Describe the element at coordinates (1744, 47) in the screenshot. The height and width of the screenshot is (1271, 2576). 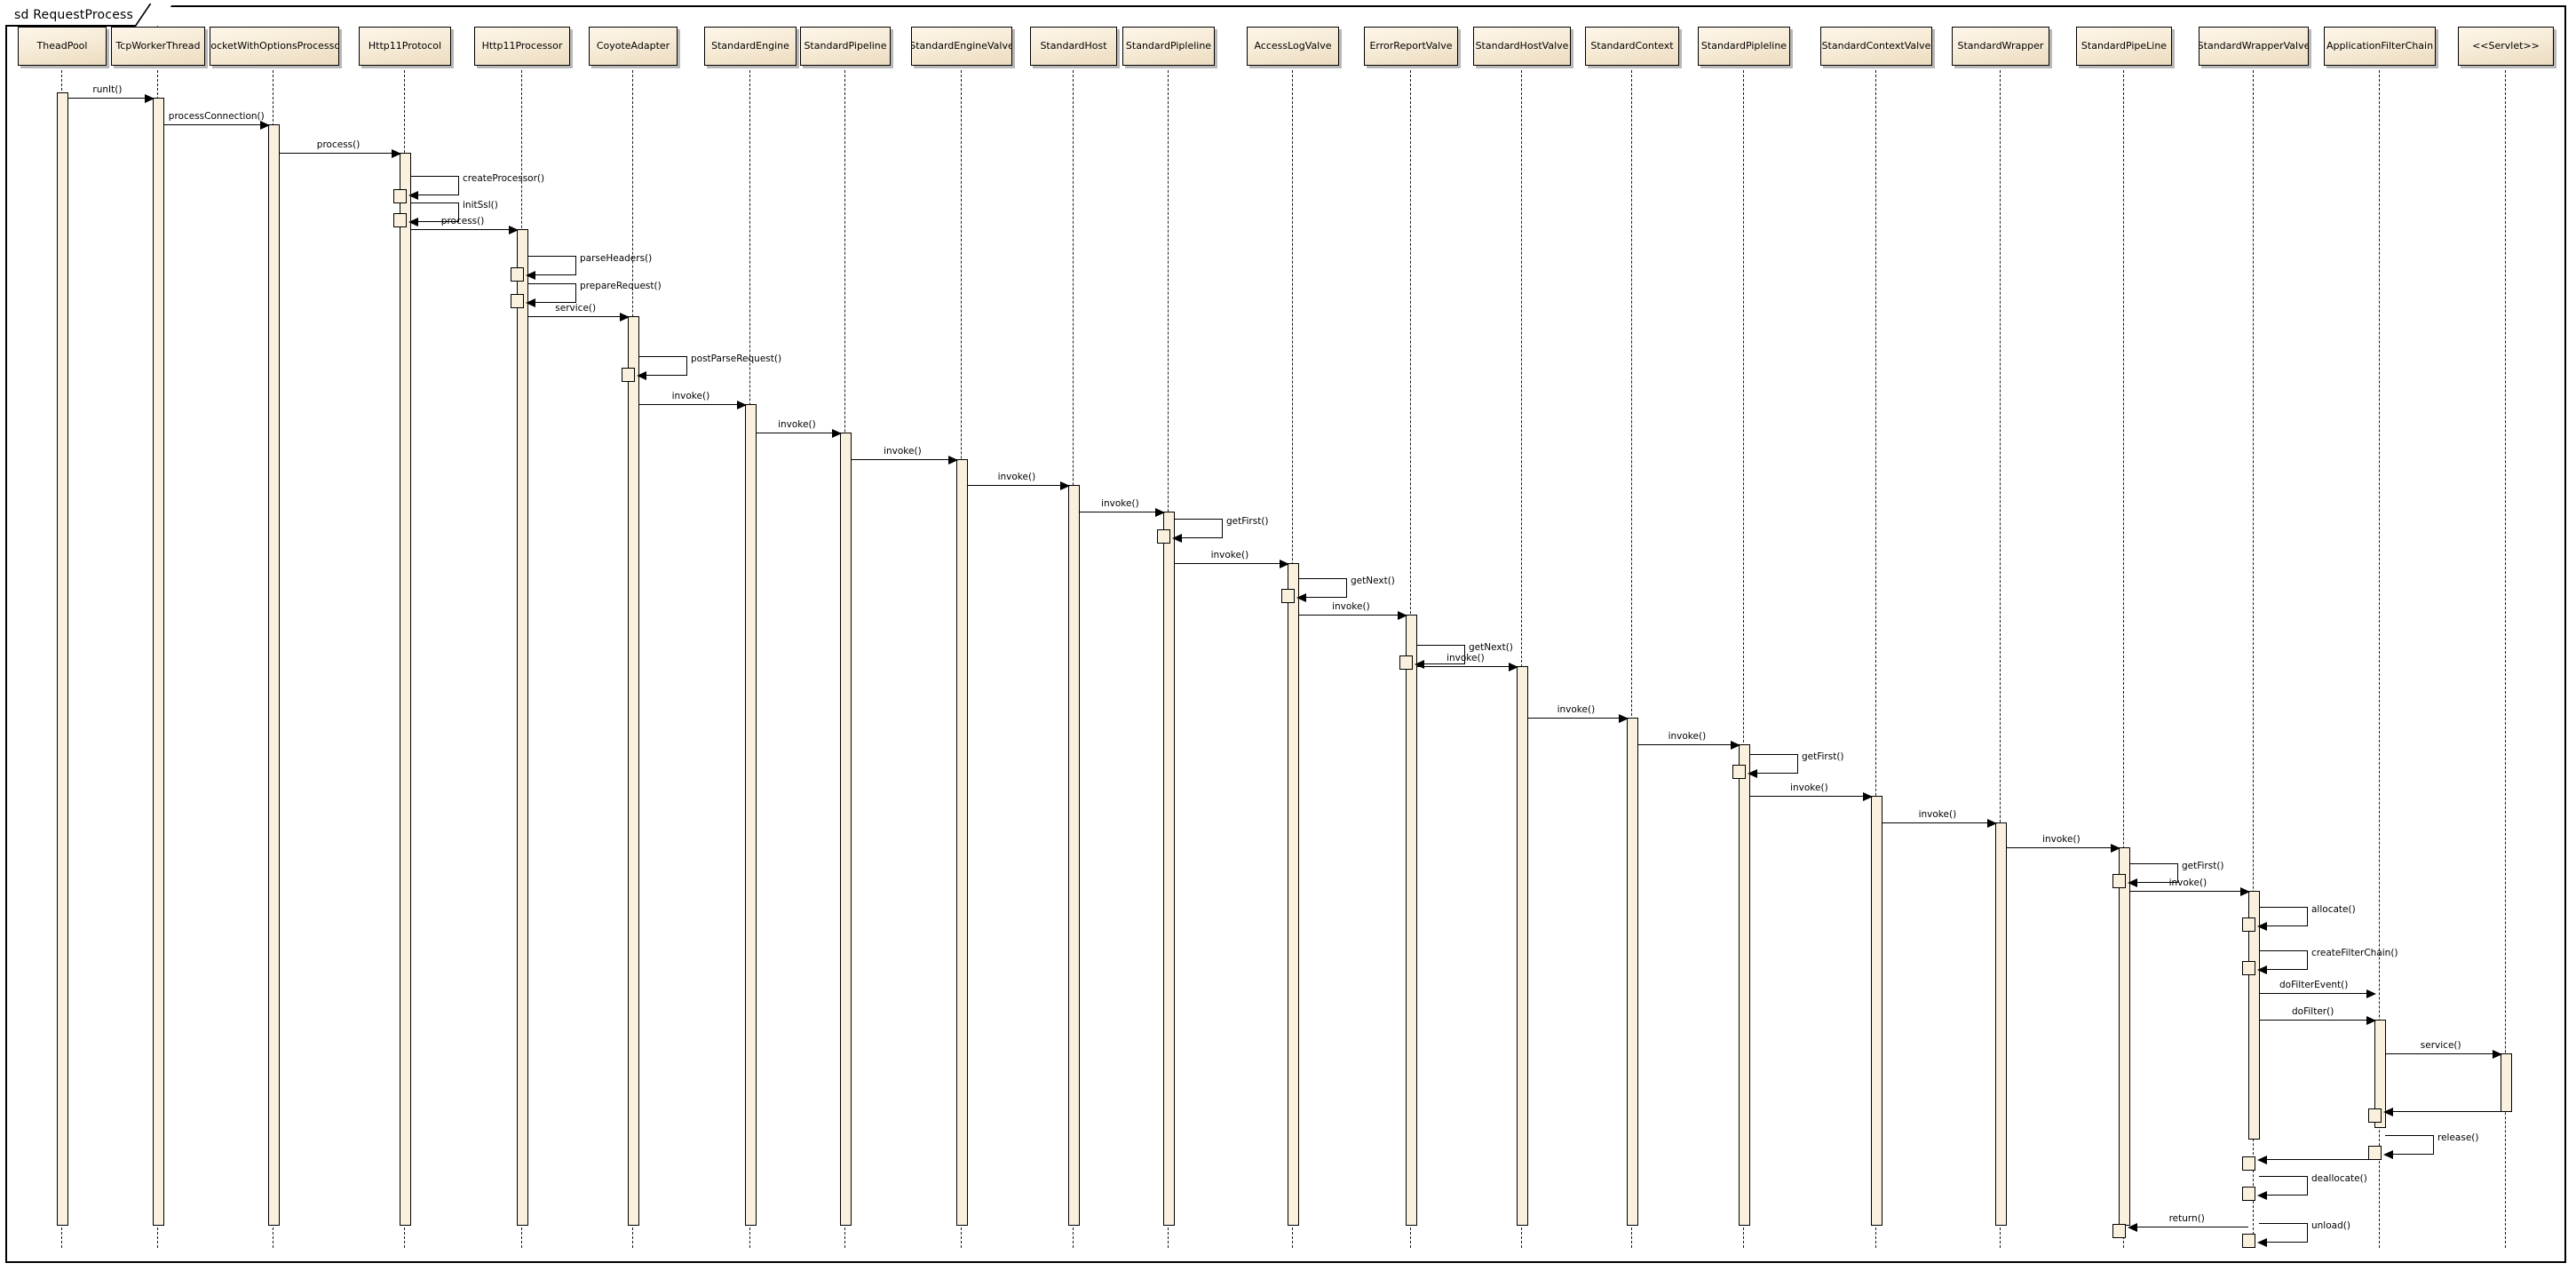
I see `lifeline-head-standardpipleline3: StandardPipleline` at that location.